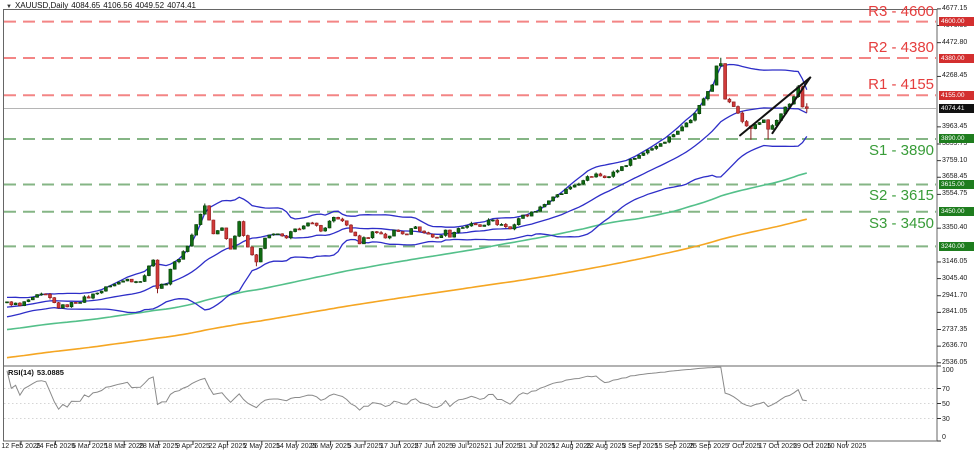  I want to click on date-axis-label: 2 May 2025, so click(262, 446).